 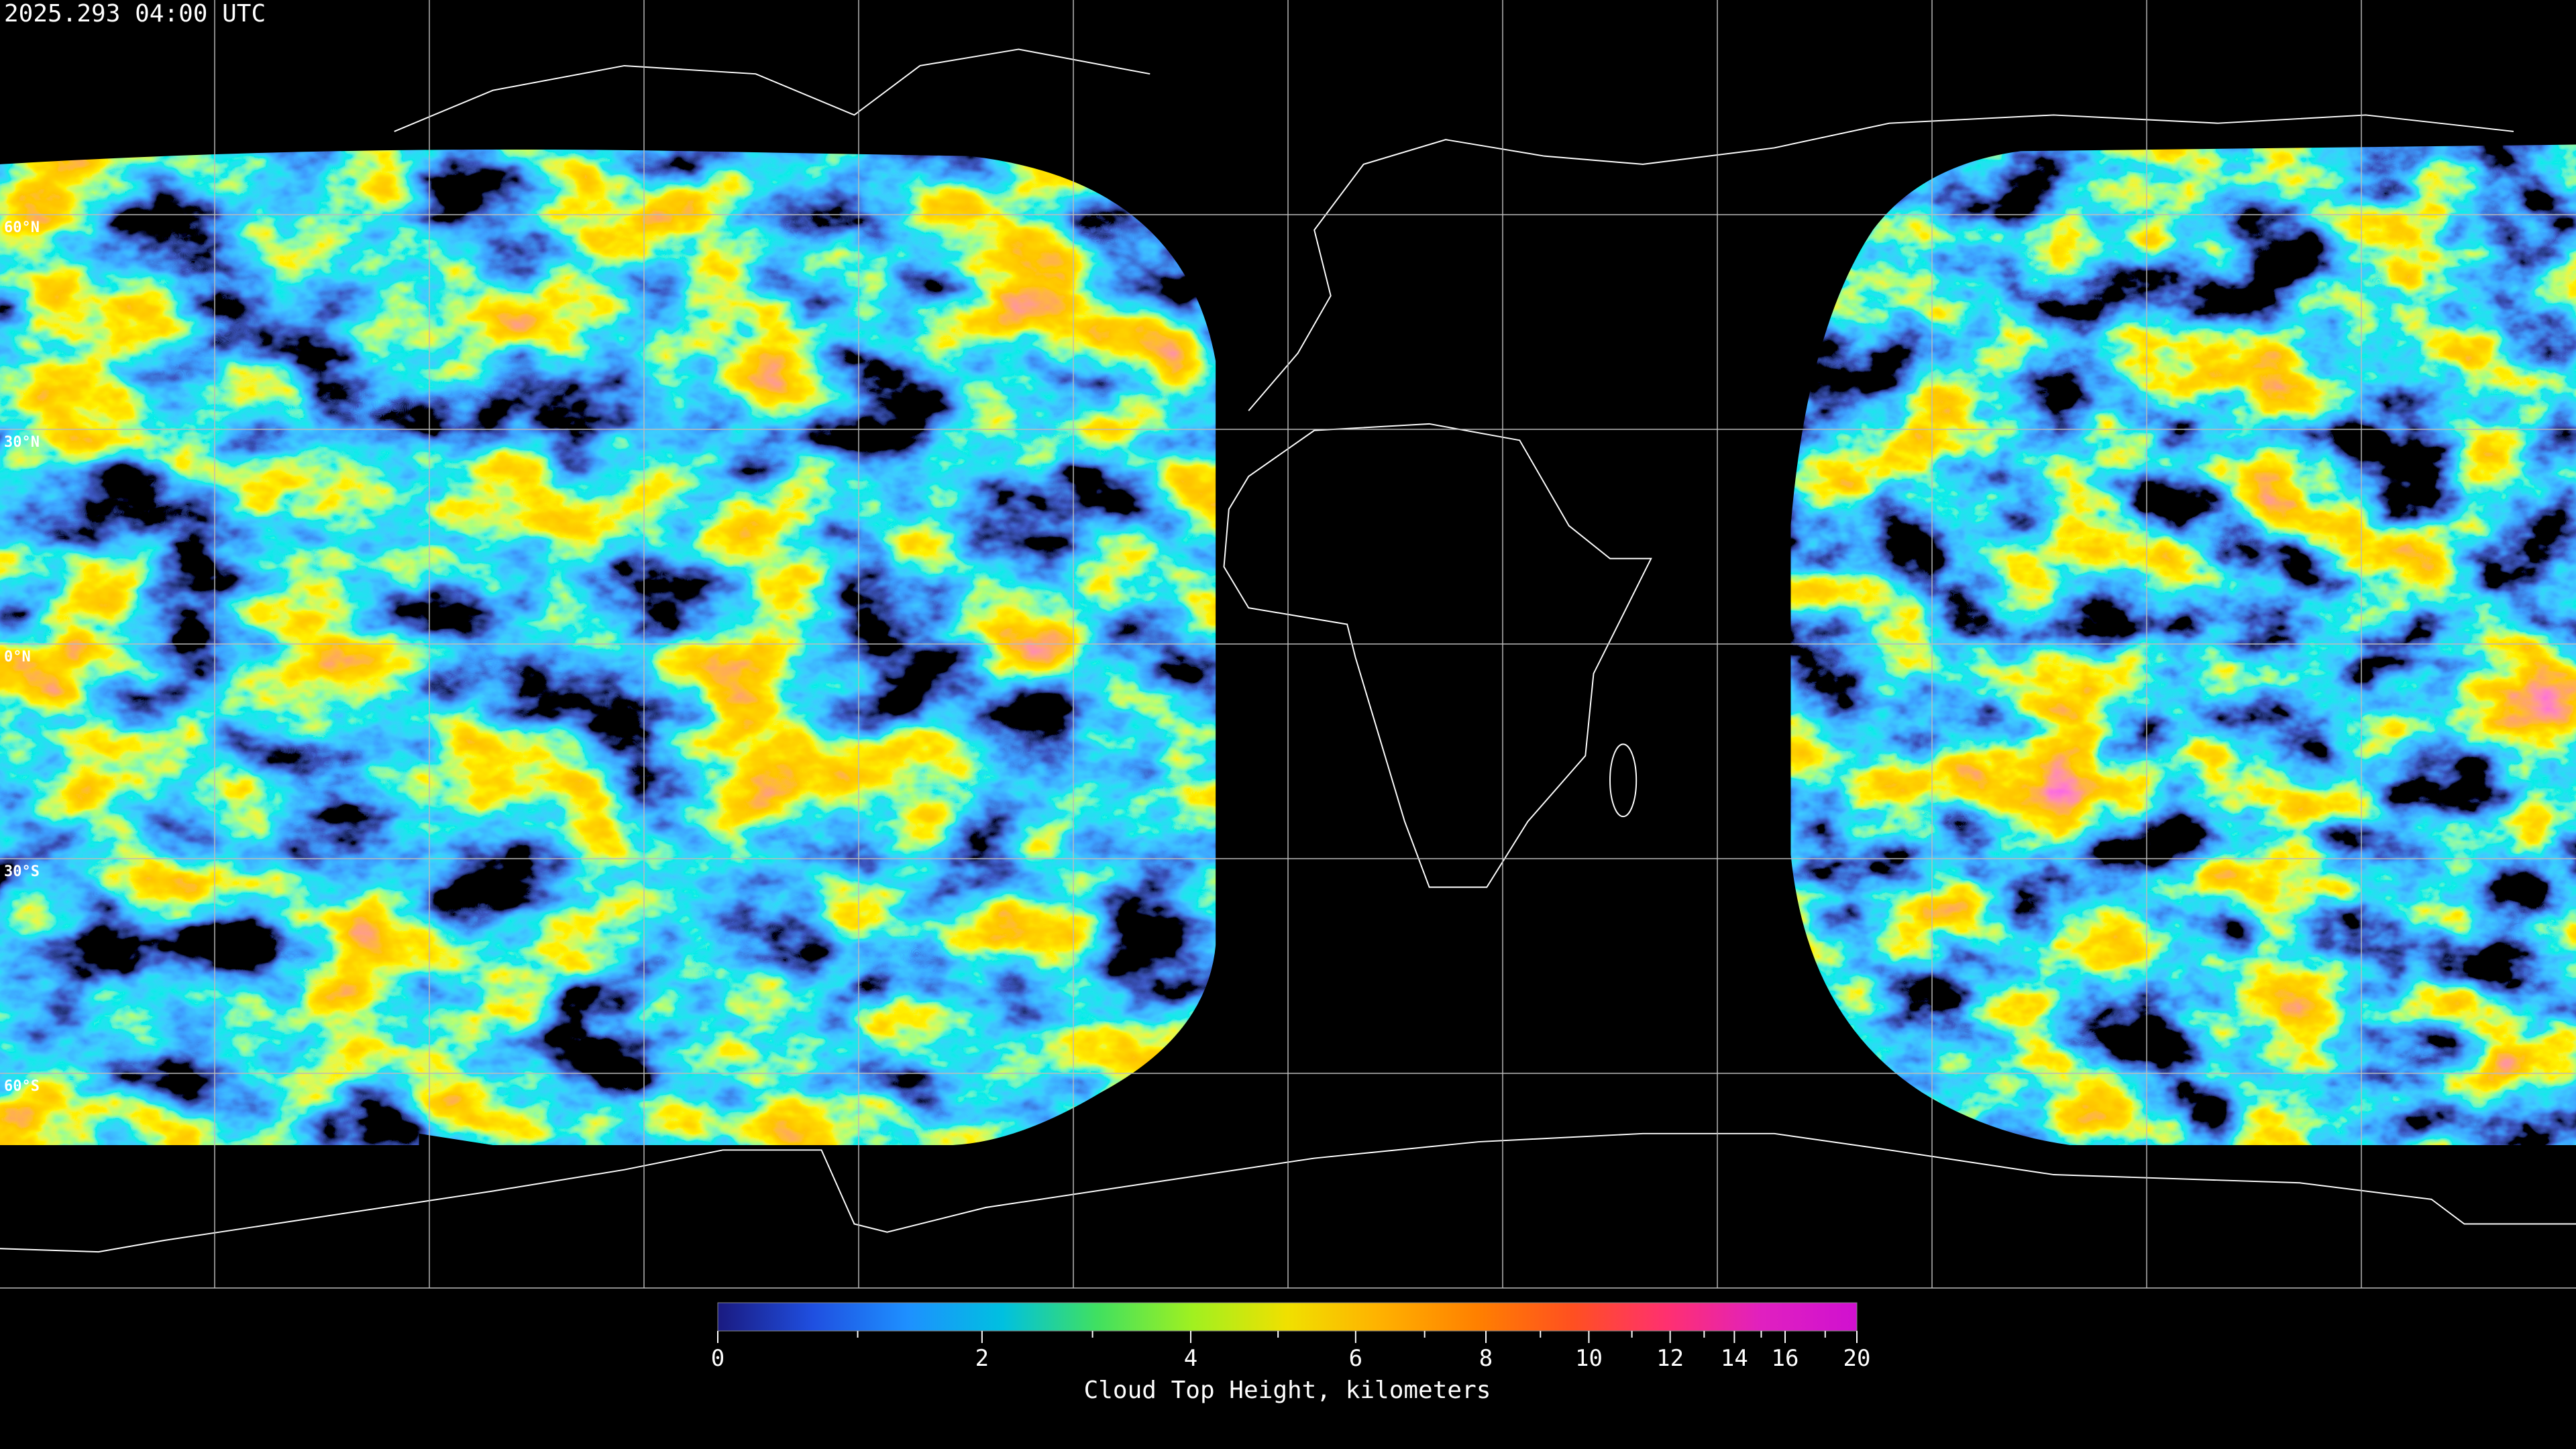 What do you see at coordinates (1857, 1358) in the screenshot?
I see `tick-label: 20` at bounding box center [1857, 1358].